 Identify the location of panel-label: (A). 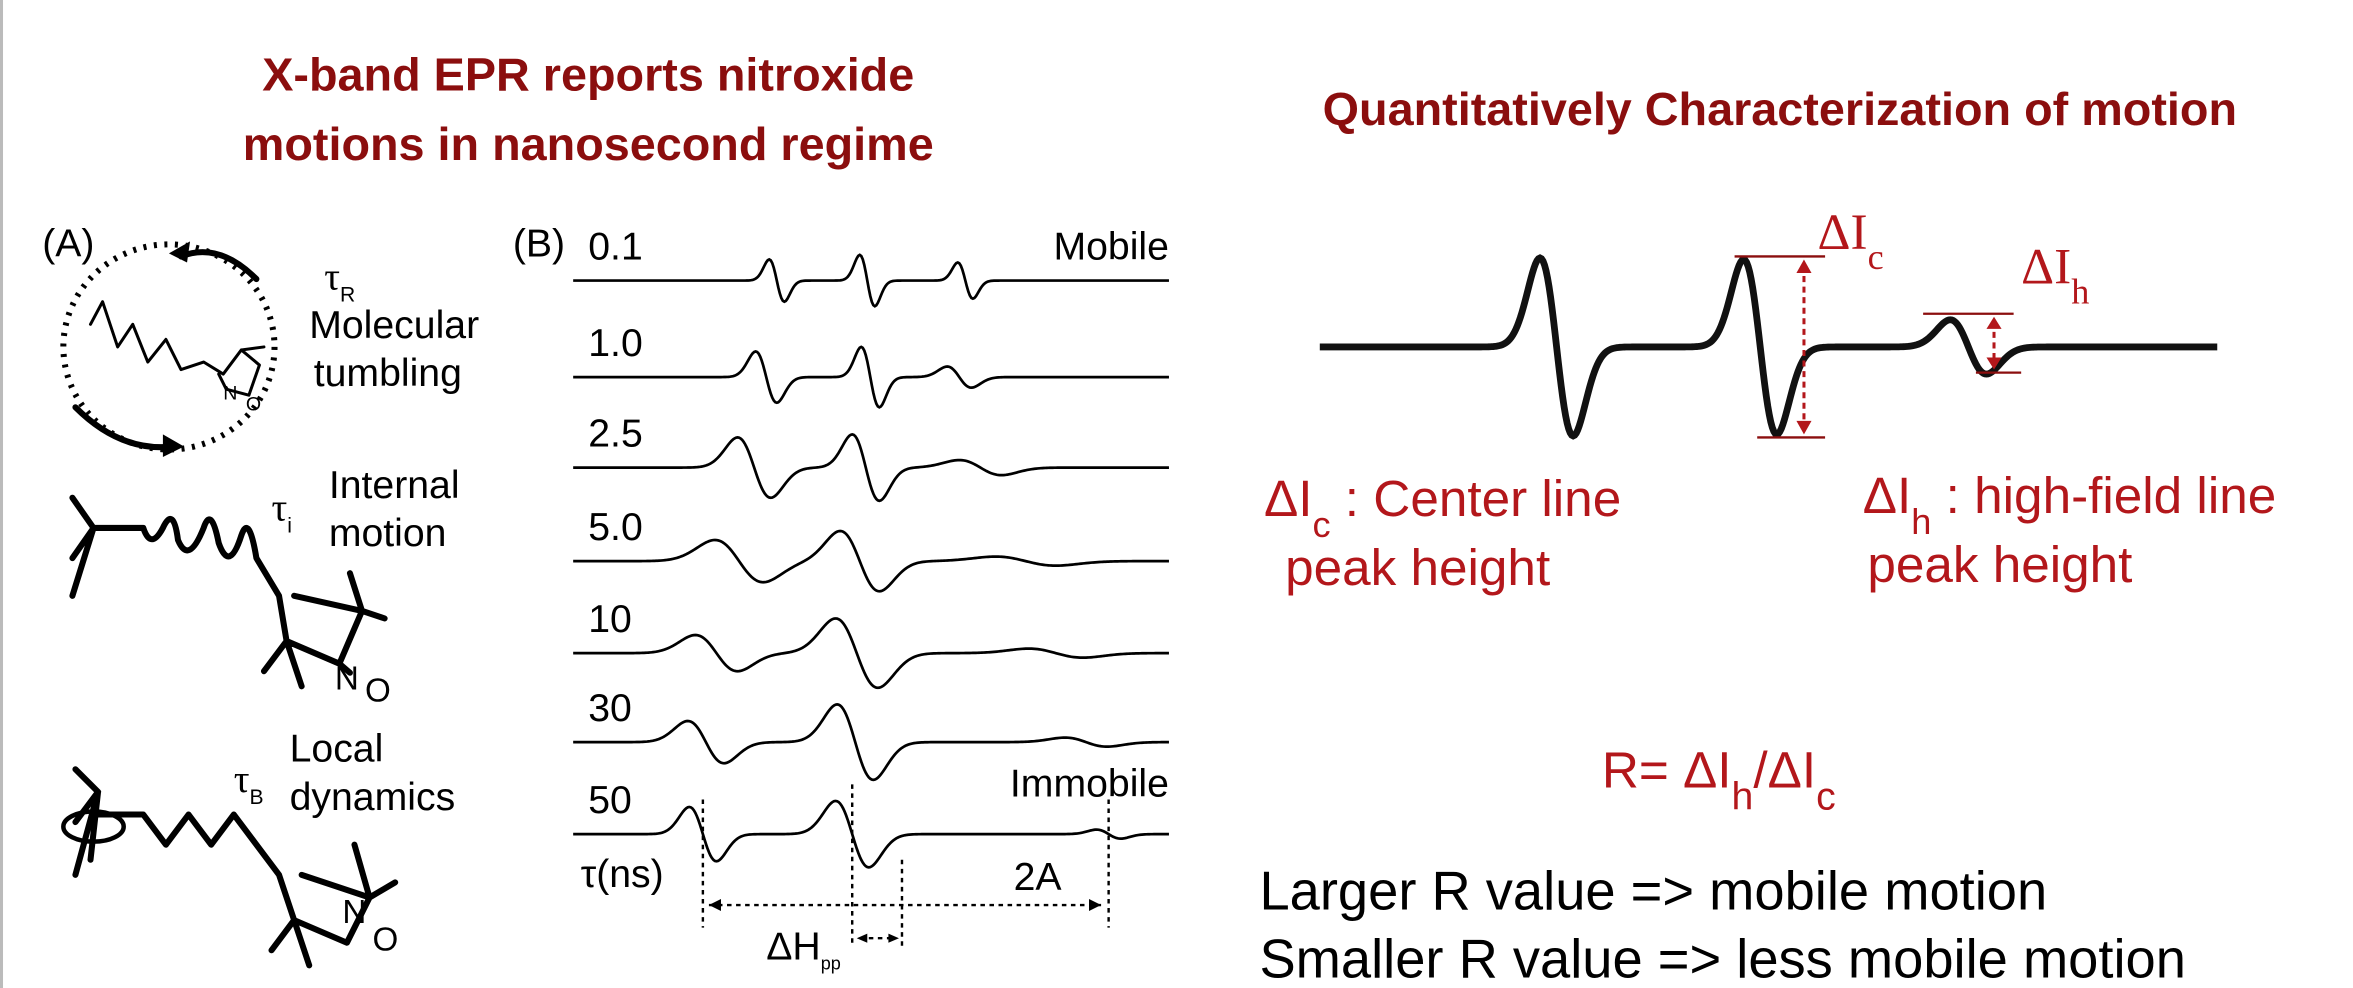
(68, 243).